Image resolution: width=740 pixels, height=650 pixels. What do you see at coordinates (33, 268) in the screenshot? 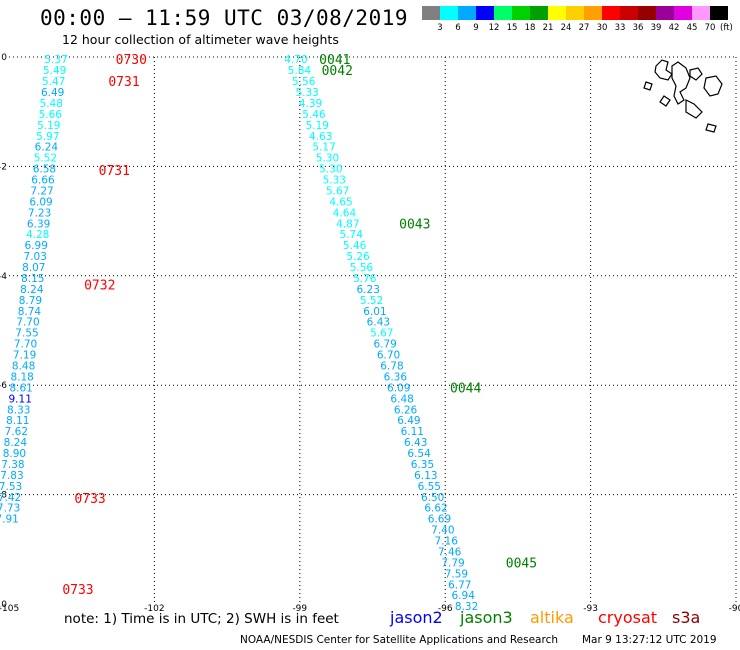
I see `wave-height-value: 8.07` at bounding box center [33, 268].